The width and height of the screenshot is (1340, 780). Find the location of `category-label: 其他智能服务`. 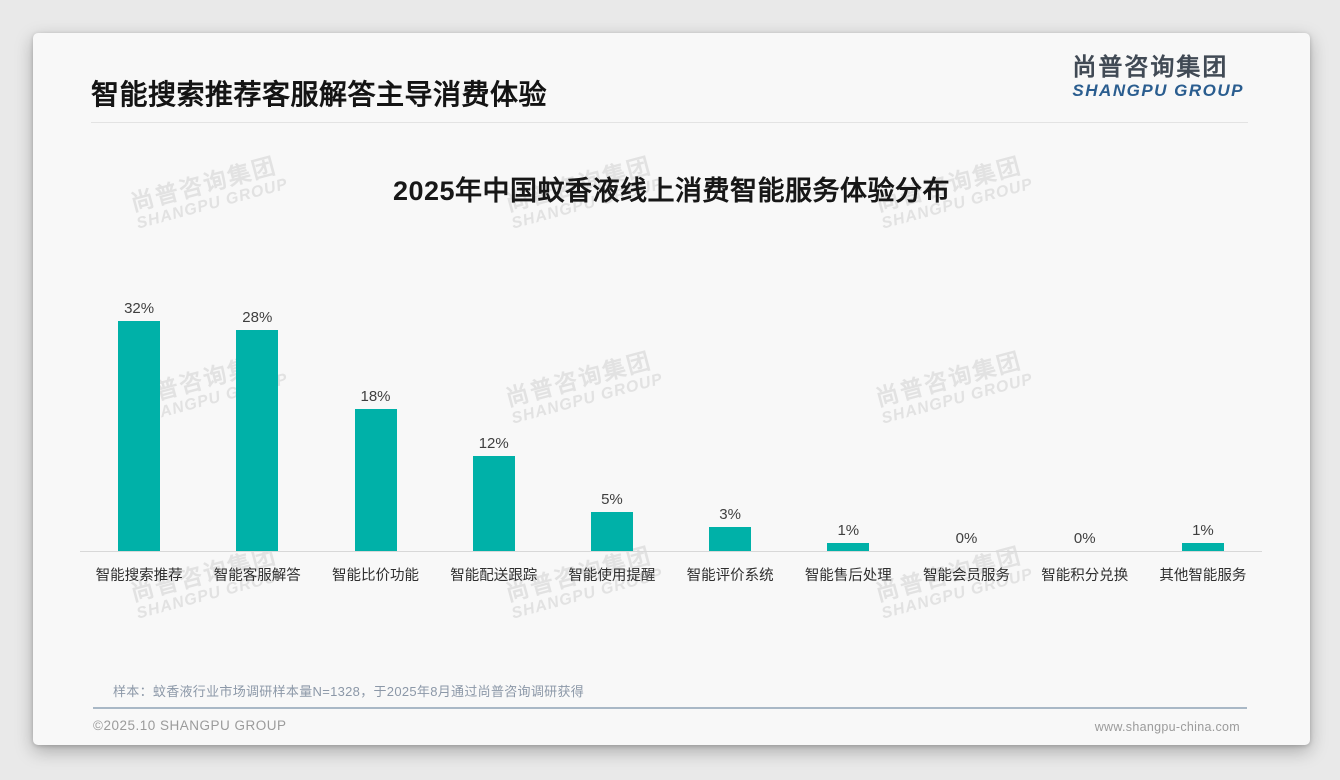

category-label: 其他智能服务 is located at coordinates (1203, 576).